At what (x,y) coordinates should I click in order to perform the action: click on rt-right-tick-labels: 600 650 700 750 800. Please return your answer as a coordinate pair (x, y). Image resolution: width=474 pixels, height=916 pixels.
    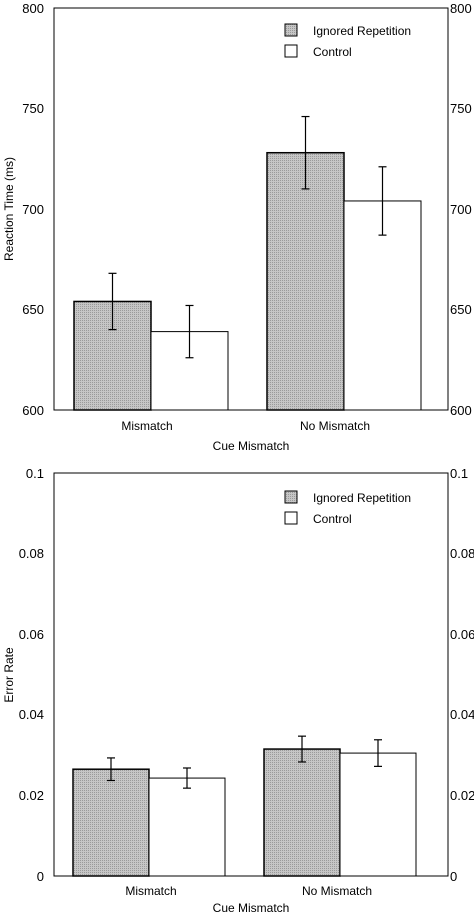
    Looking at the image, I should click on (461, 209).